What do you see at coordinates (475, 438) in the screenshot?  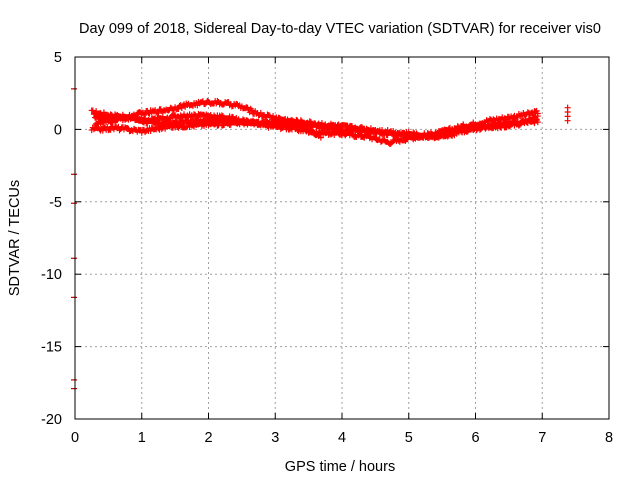 I see `x-tick-label: 6` at bounding box center [475, 438].